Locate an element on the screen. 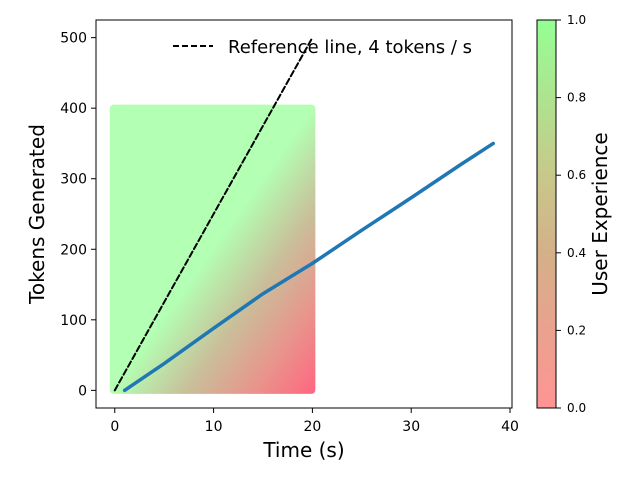  y-axis-label: Tokens Generated is located at coordinates (37, 214).